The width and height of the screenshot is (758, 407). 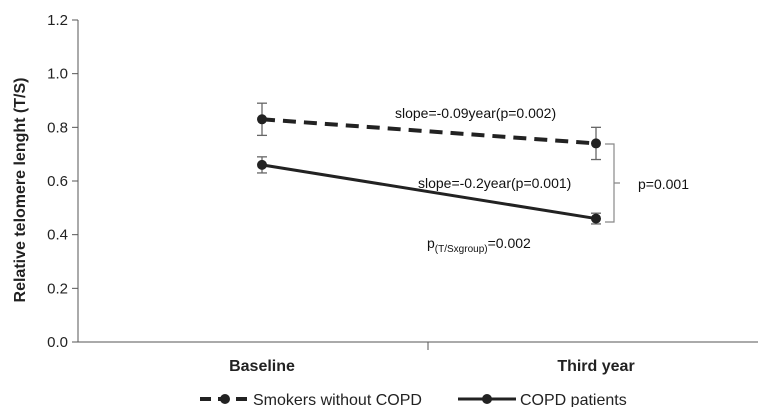 What do you see at coordinates (432, 366) in the screenshot?
I see `x-categories: Baseline Third year` at bounding box center [432, 366].